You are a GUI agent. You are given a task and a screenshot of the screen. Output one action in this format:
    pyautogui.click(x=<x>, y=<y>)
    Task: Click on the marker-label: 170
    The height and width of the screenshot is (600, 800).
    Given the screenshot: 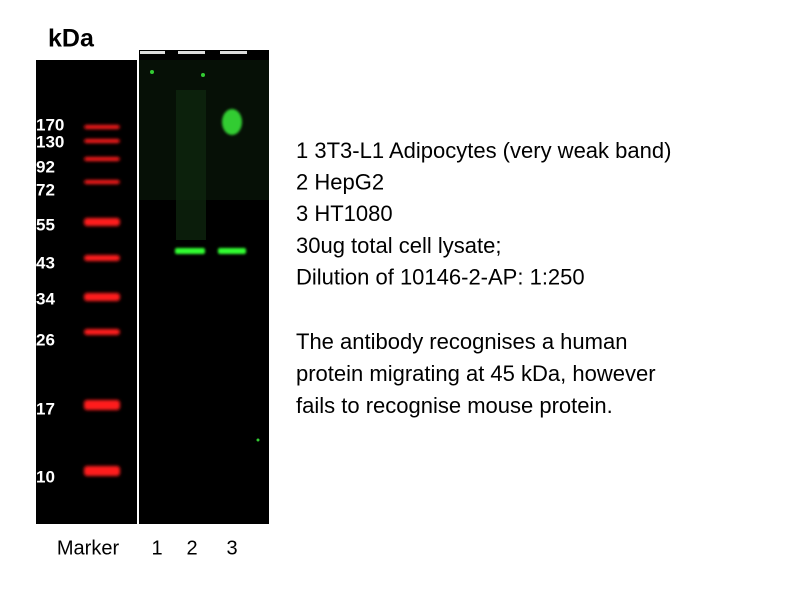 What is the action you would take?
    pyautogui.click(x=50, y=124)
    